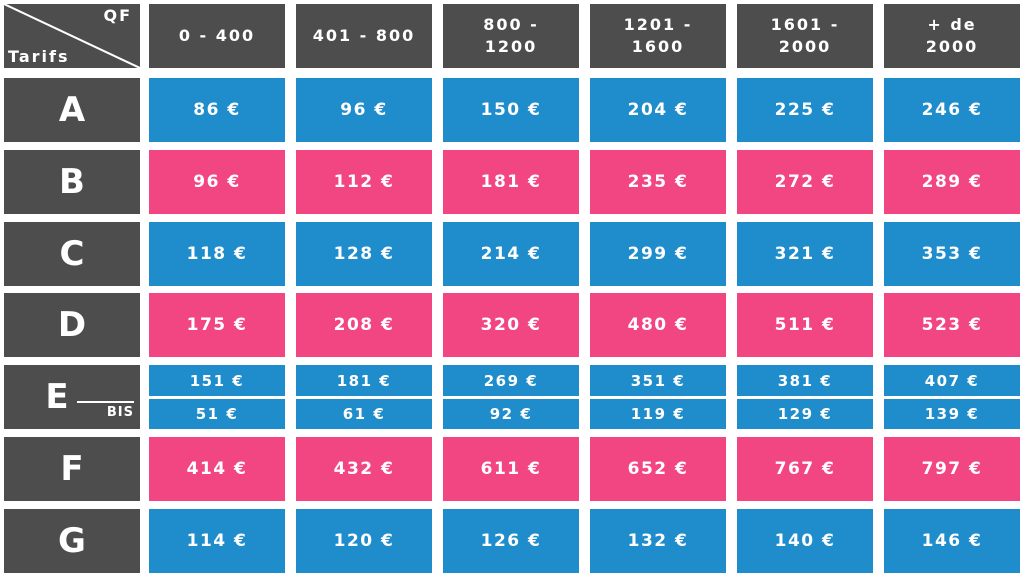 Image resolution: width=1024 pixels, height=577 pixels. I want to click on price-cell: 652 €, so click(658, 469).